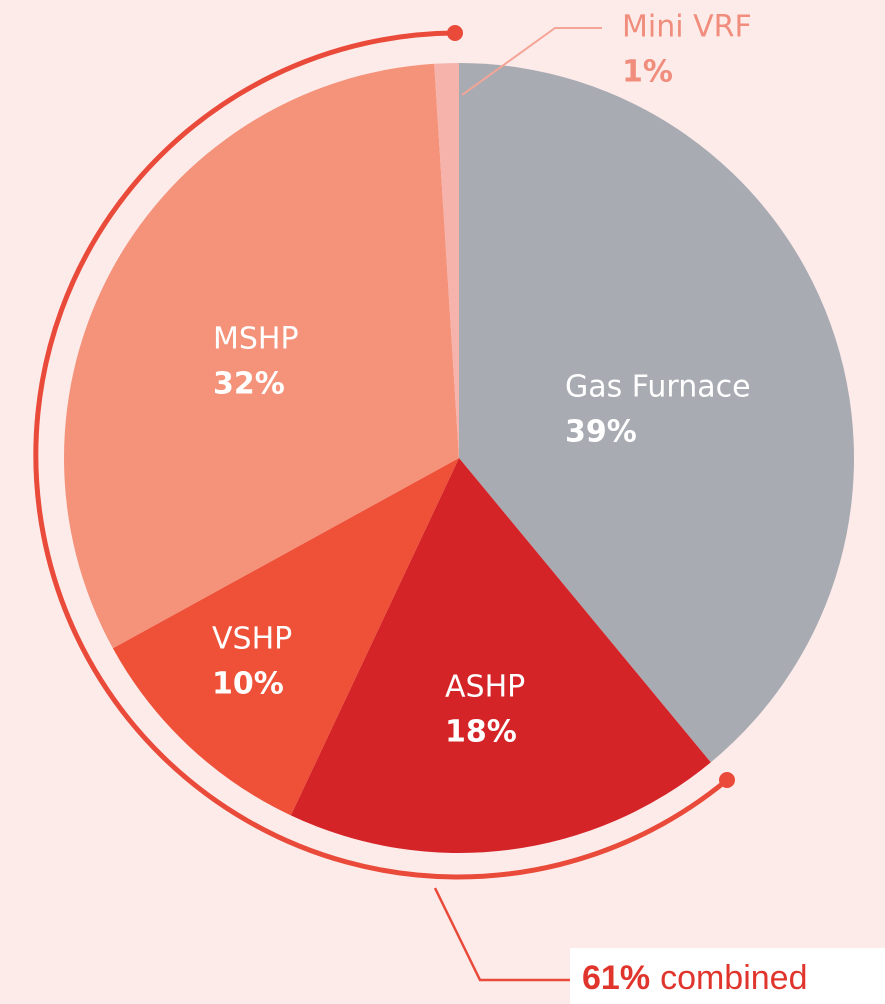 The image size is (885, 1004). Describe the element at coordinates (601, 432) in the screenshot. I see `slice-value-label: 39%` at that location.